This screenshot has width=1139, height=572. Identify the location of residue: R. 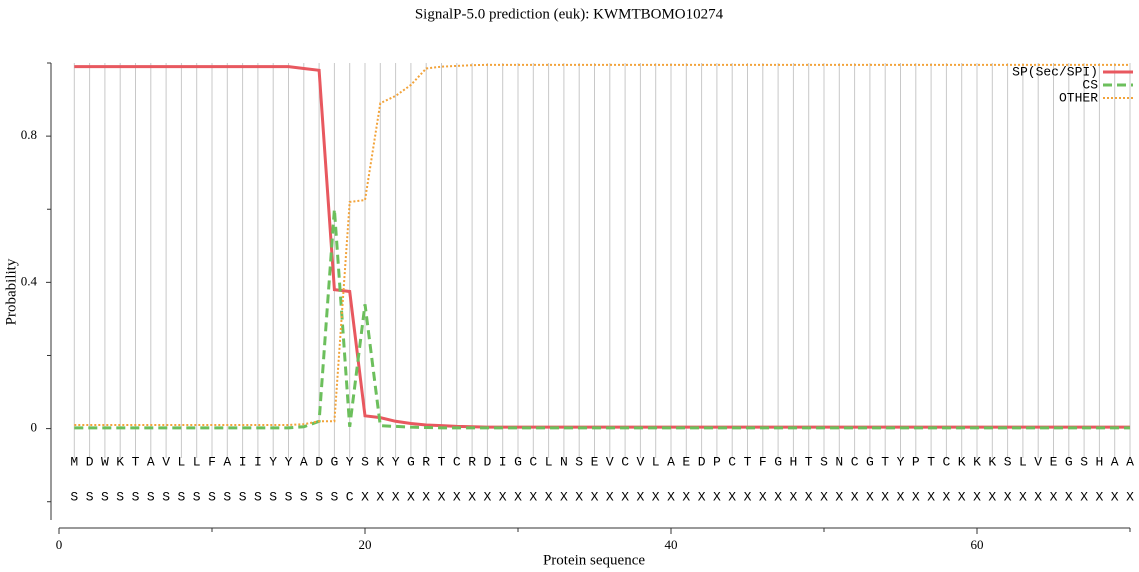
(472, 461).